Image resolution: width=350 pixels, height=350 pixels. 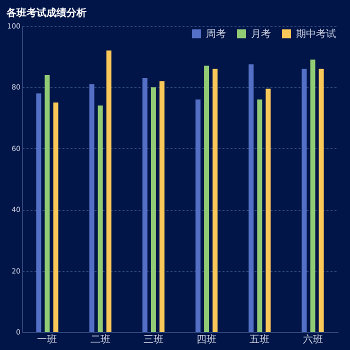 I want to click on legend-label: 月考, so click(x=261, y=34).